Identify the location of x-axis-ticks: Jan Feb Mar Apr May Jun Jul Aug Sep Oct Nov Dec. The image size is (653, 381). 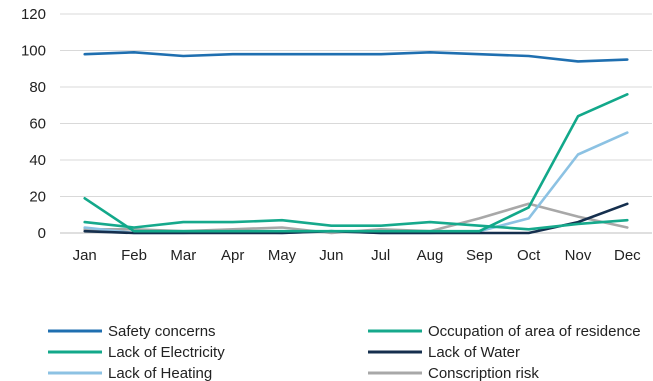
(357, 255).